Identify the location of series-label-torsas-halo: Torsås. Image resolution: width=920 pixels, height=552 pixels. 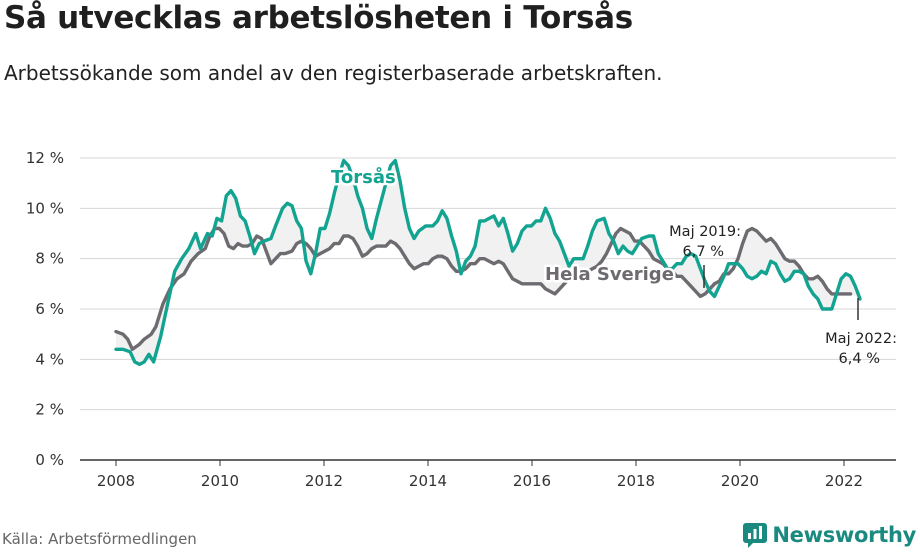
(363, 177).